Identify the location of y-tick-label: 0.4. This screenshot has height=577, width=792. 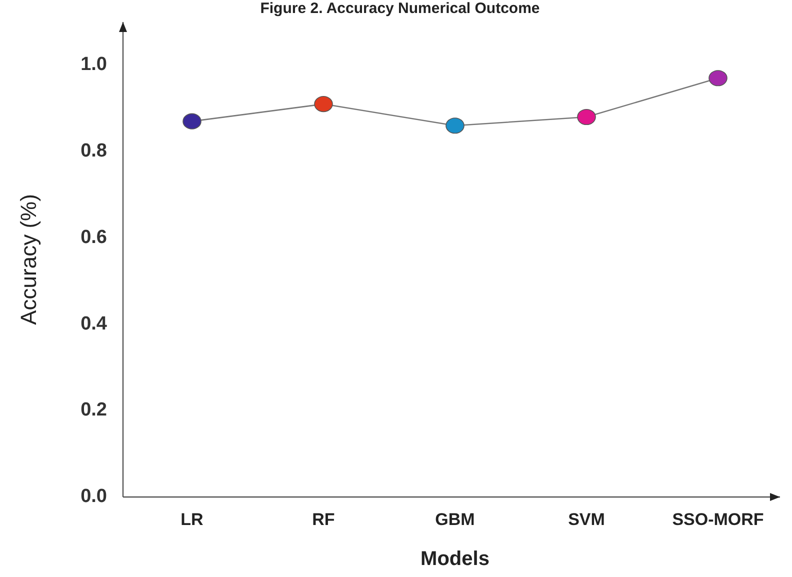
(94, 323).